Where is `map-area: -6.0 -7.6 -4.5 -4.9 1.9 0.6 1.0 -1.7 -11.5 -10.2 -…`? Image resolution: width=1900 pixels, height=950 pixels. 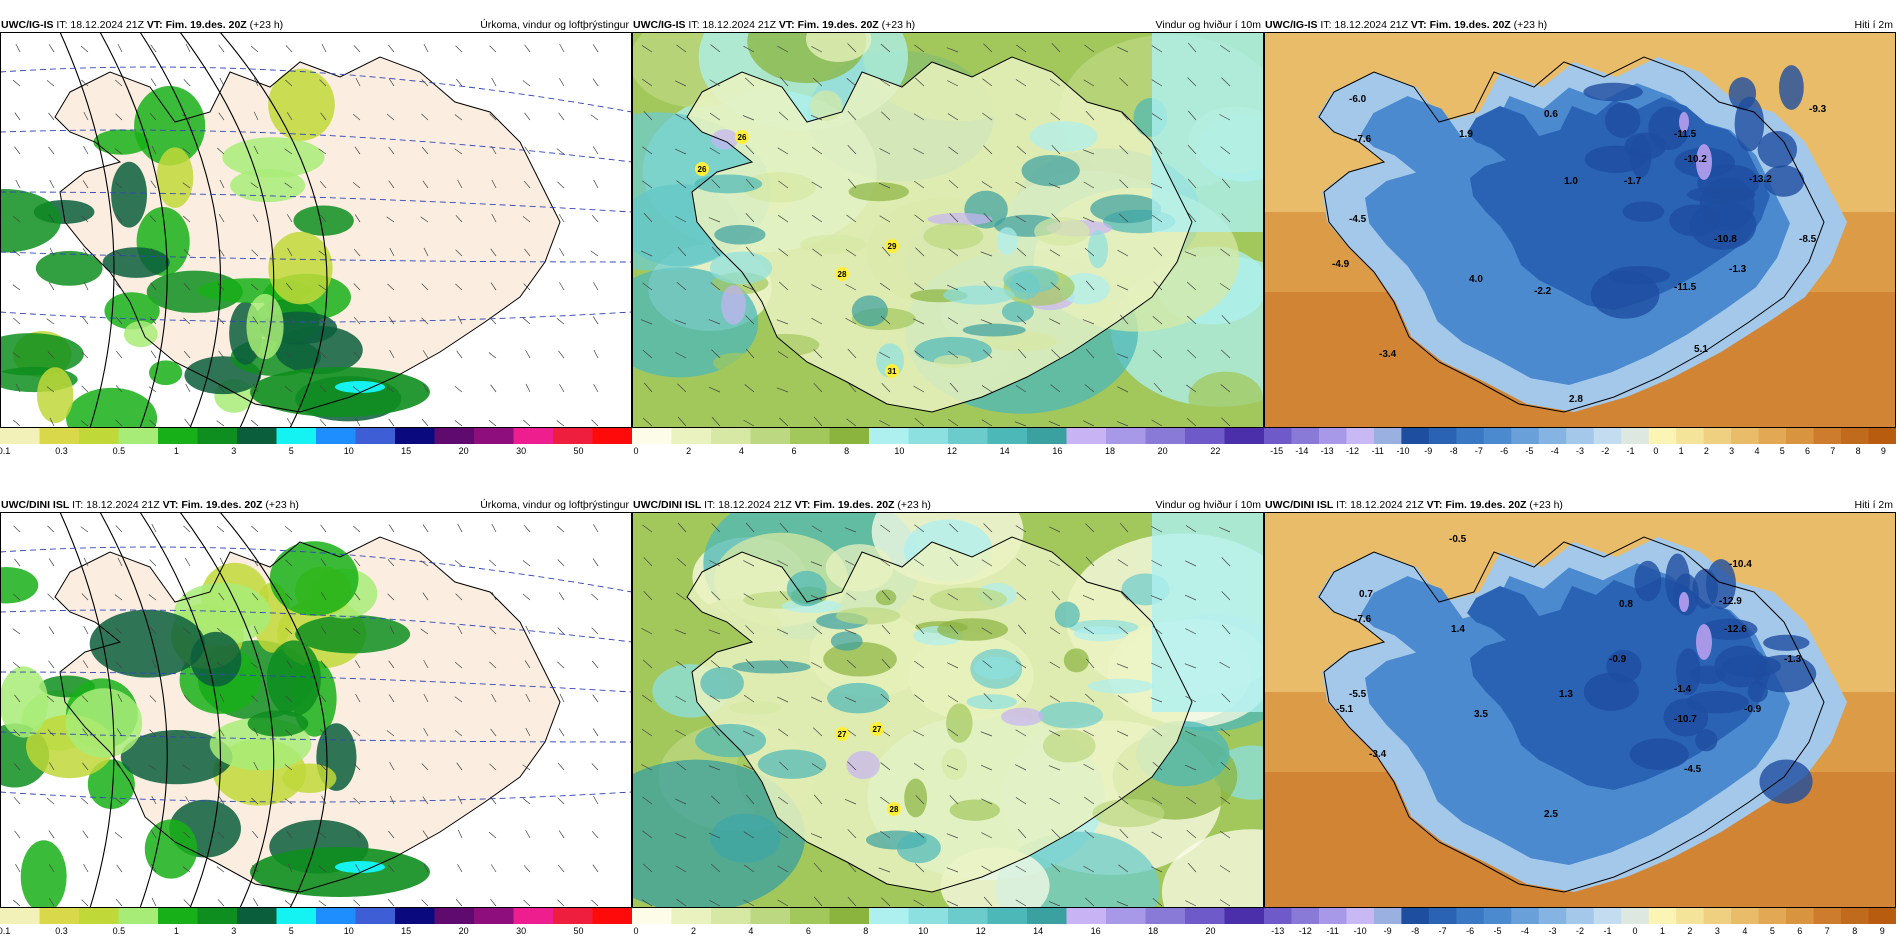 map-area: -6.0 -7.6 -4.5 -4.9 1.9 0.6 1.0 -1.7 -11.5 -10.2 -… is located at coordinates (1580, 230).